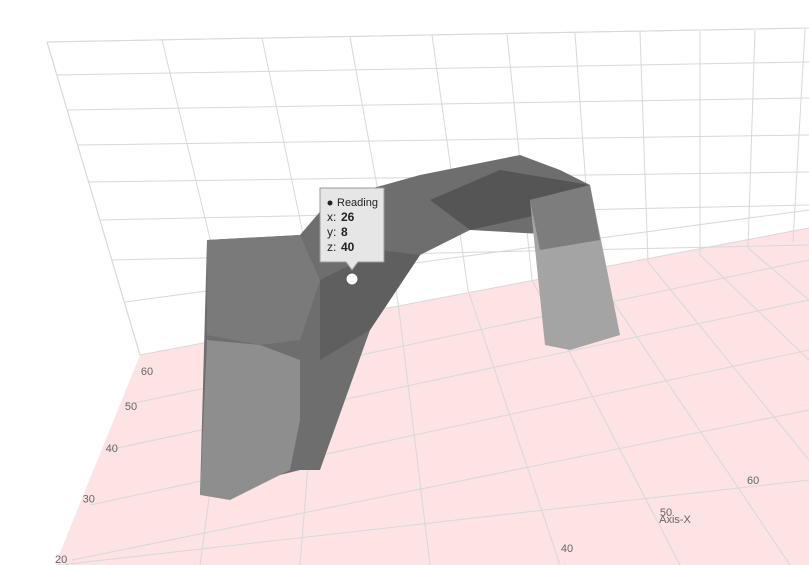 The height and width of the screenshot is (565, 809). What do you see at coordinates (666, 513) in the screenshot?
I see `x-tick-label: 50` at bounding box center [666, 513].